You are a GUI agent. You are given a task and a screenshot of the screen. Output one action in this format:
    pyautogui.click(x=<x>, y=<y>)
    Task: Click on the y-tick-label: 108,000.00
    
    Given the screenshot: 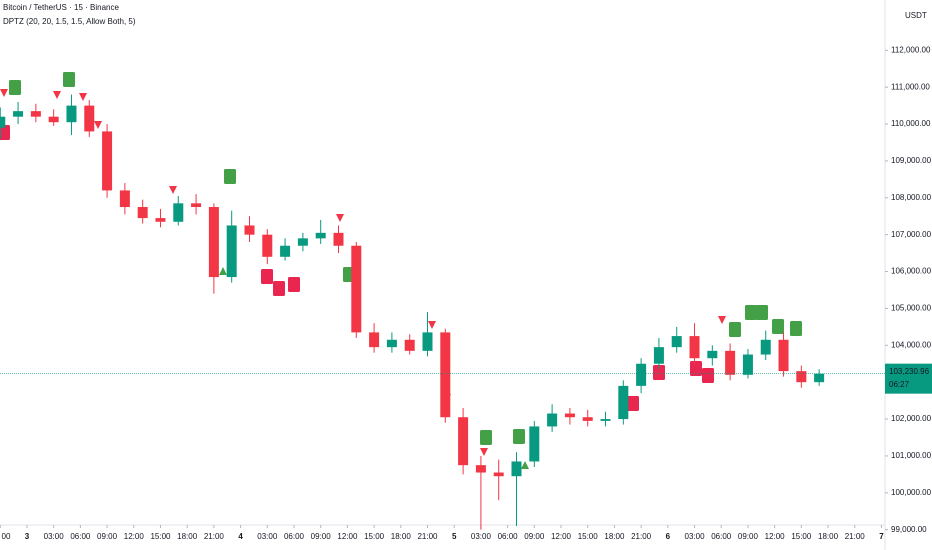 What is the action you would take?
    pyautogui.click(x=911, y=197)
    